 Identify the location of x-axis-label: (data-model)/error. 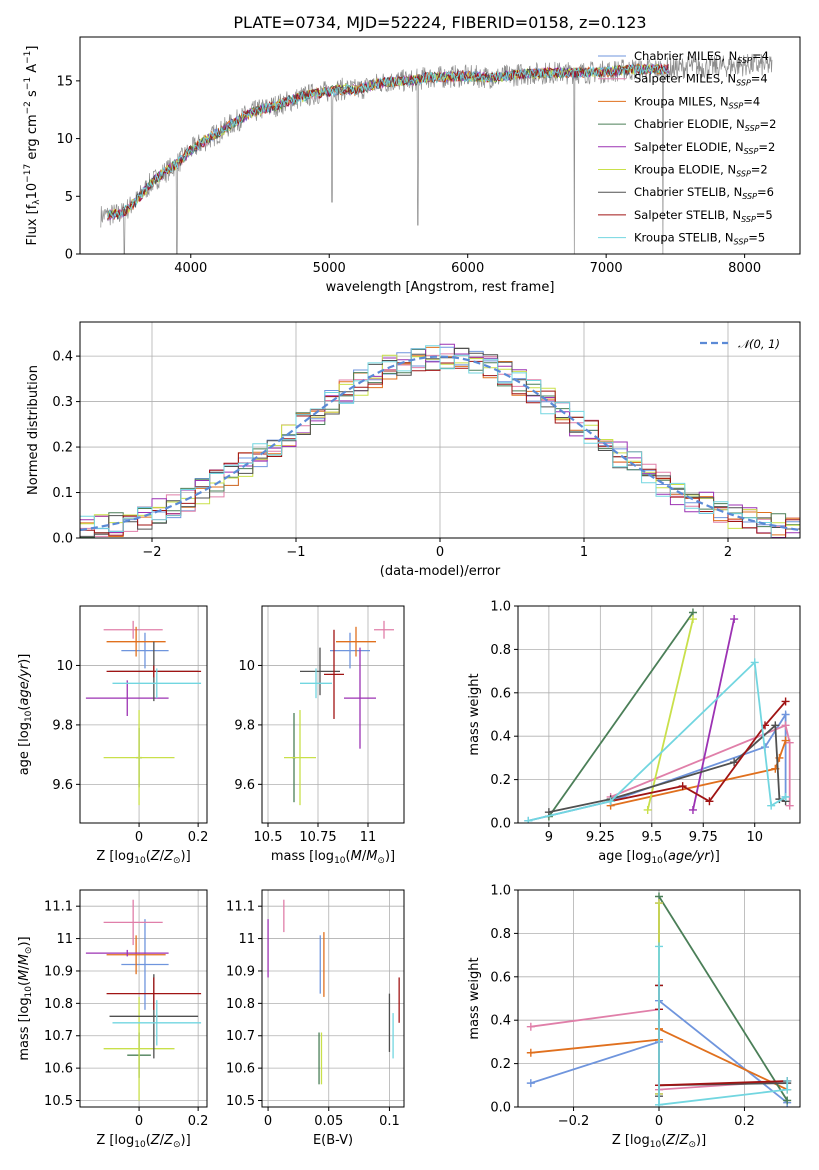
(440, 571).